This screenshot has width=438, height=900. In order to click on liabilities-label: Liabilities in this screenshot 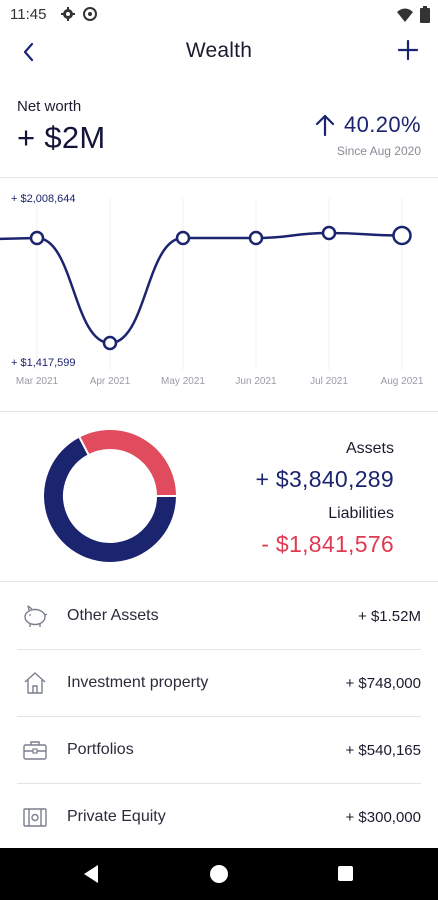, I will do `click(361, 513)`.